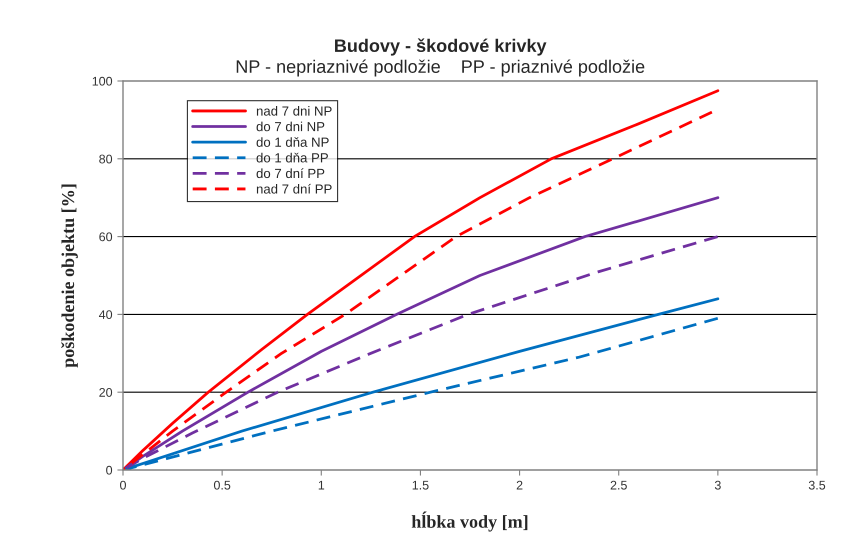 The height and width of the screenshot is (558, 852). I want to click on y-axis-title: poškodenie objektu [%], so click(69, 276).